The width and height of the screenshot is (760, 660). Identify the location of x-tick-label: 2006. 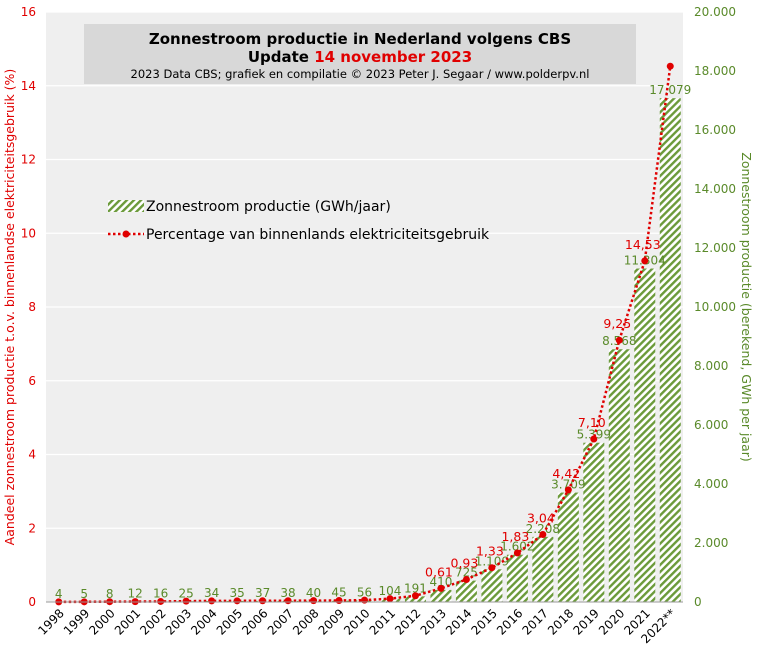
(254, 621).